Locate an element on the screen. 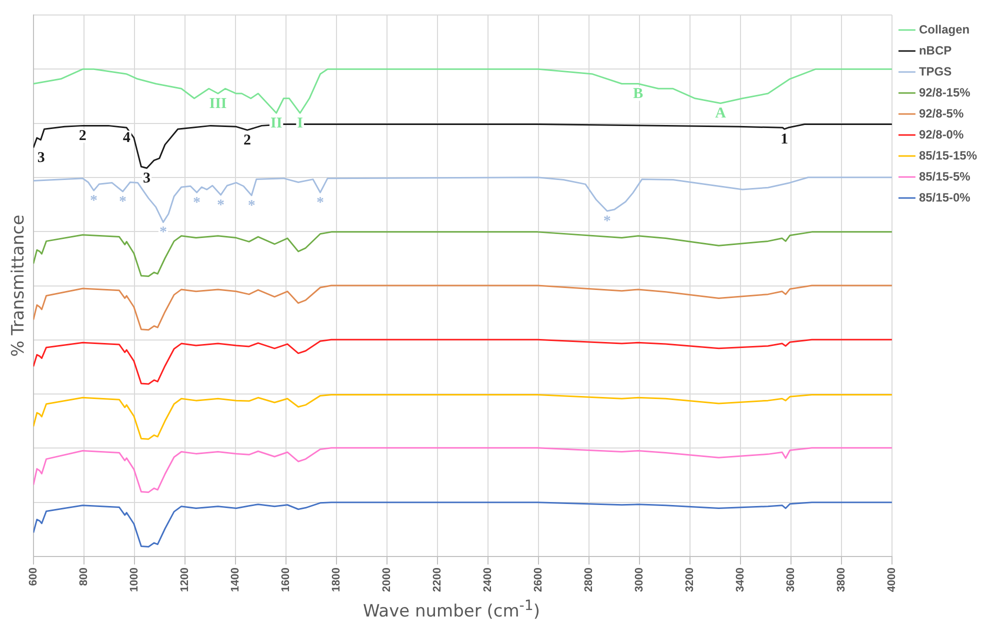 The width and height of the screenshot is (997, 628). x-tick-label: 3200 is located at coordinates (690, 580).